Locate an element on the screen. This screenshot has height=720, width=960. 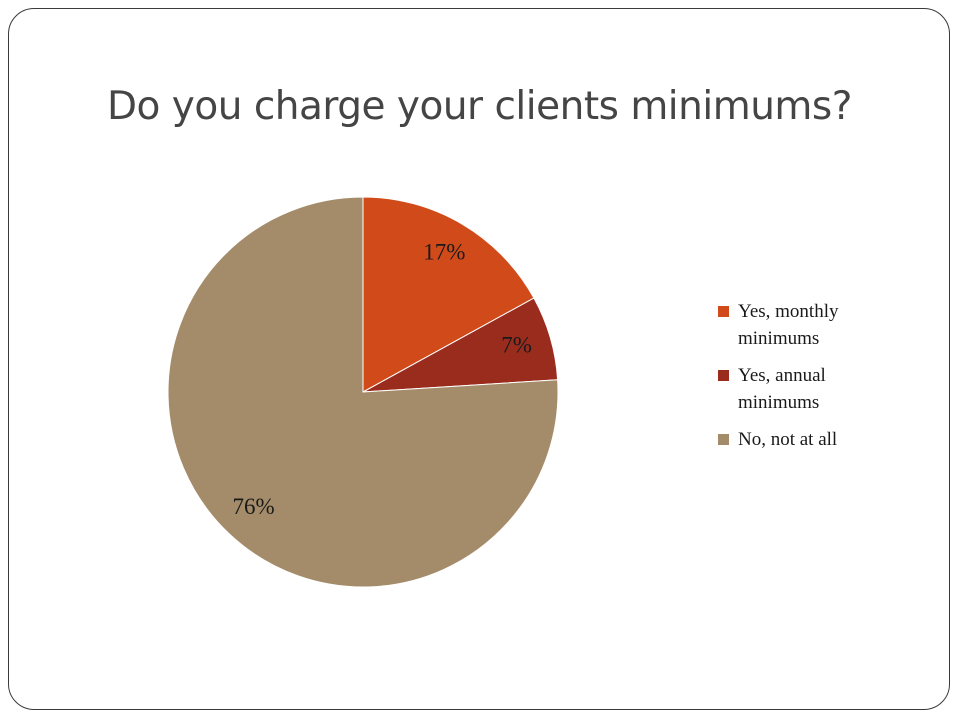
legend-entry: Yes, monthly minimums is located at coordinates (793, 325).